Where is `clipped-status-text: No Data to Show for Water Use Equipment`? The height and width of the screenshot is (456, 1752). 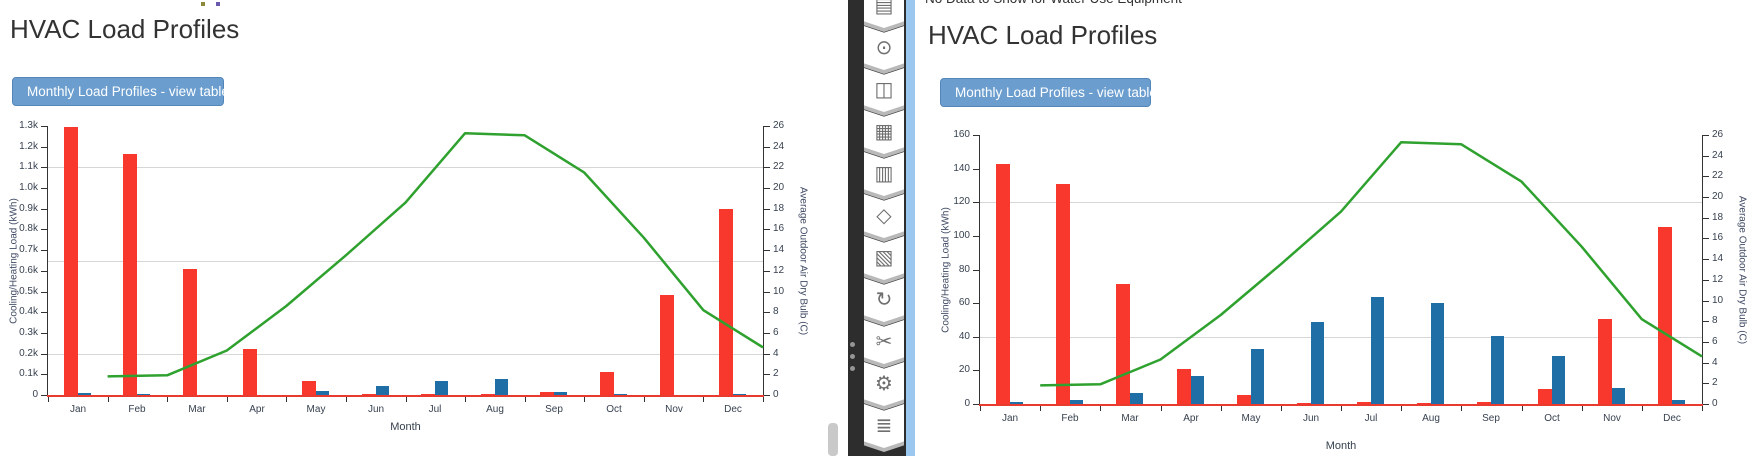 clipped-status-text: No Data to Show for Water Use Equipment is located at coordinates (1053, 3).